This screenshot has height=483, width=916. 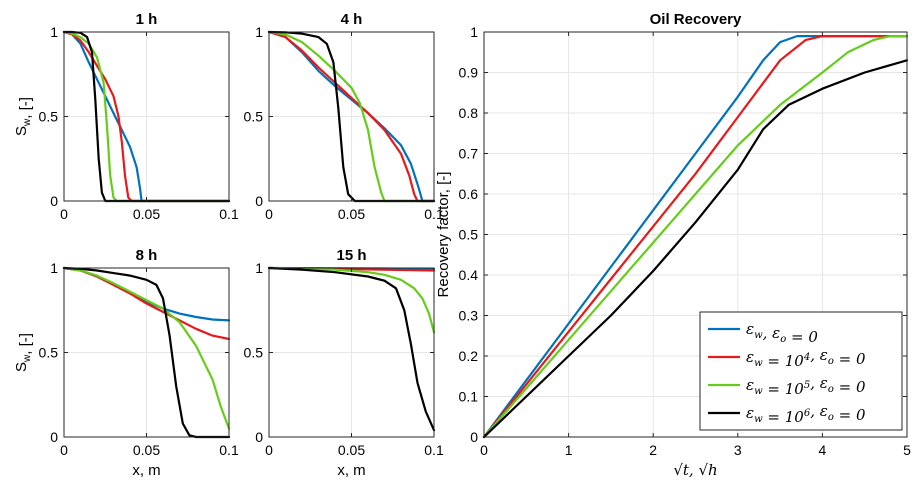 What do you see at coordinates (695, 470) in the screenshot?
I see `x-axis-label: √t, √h` at bounding box center [695, 470].